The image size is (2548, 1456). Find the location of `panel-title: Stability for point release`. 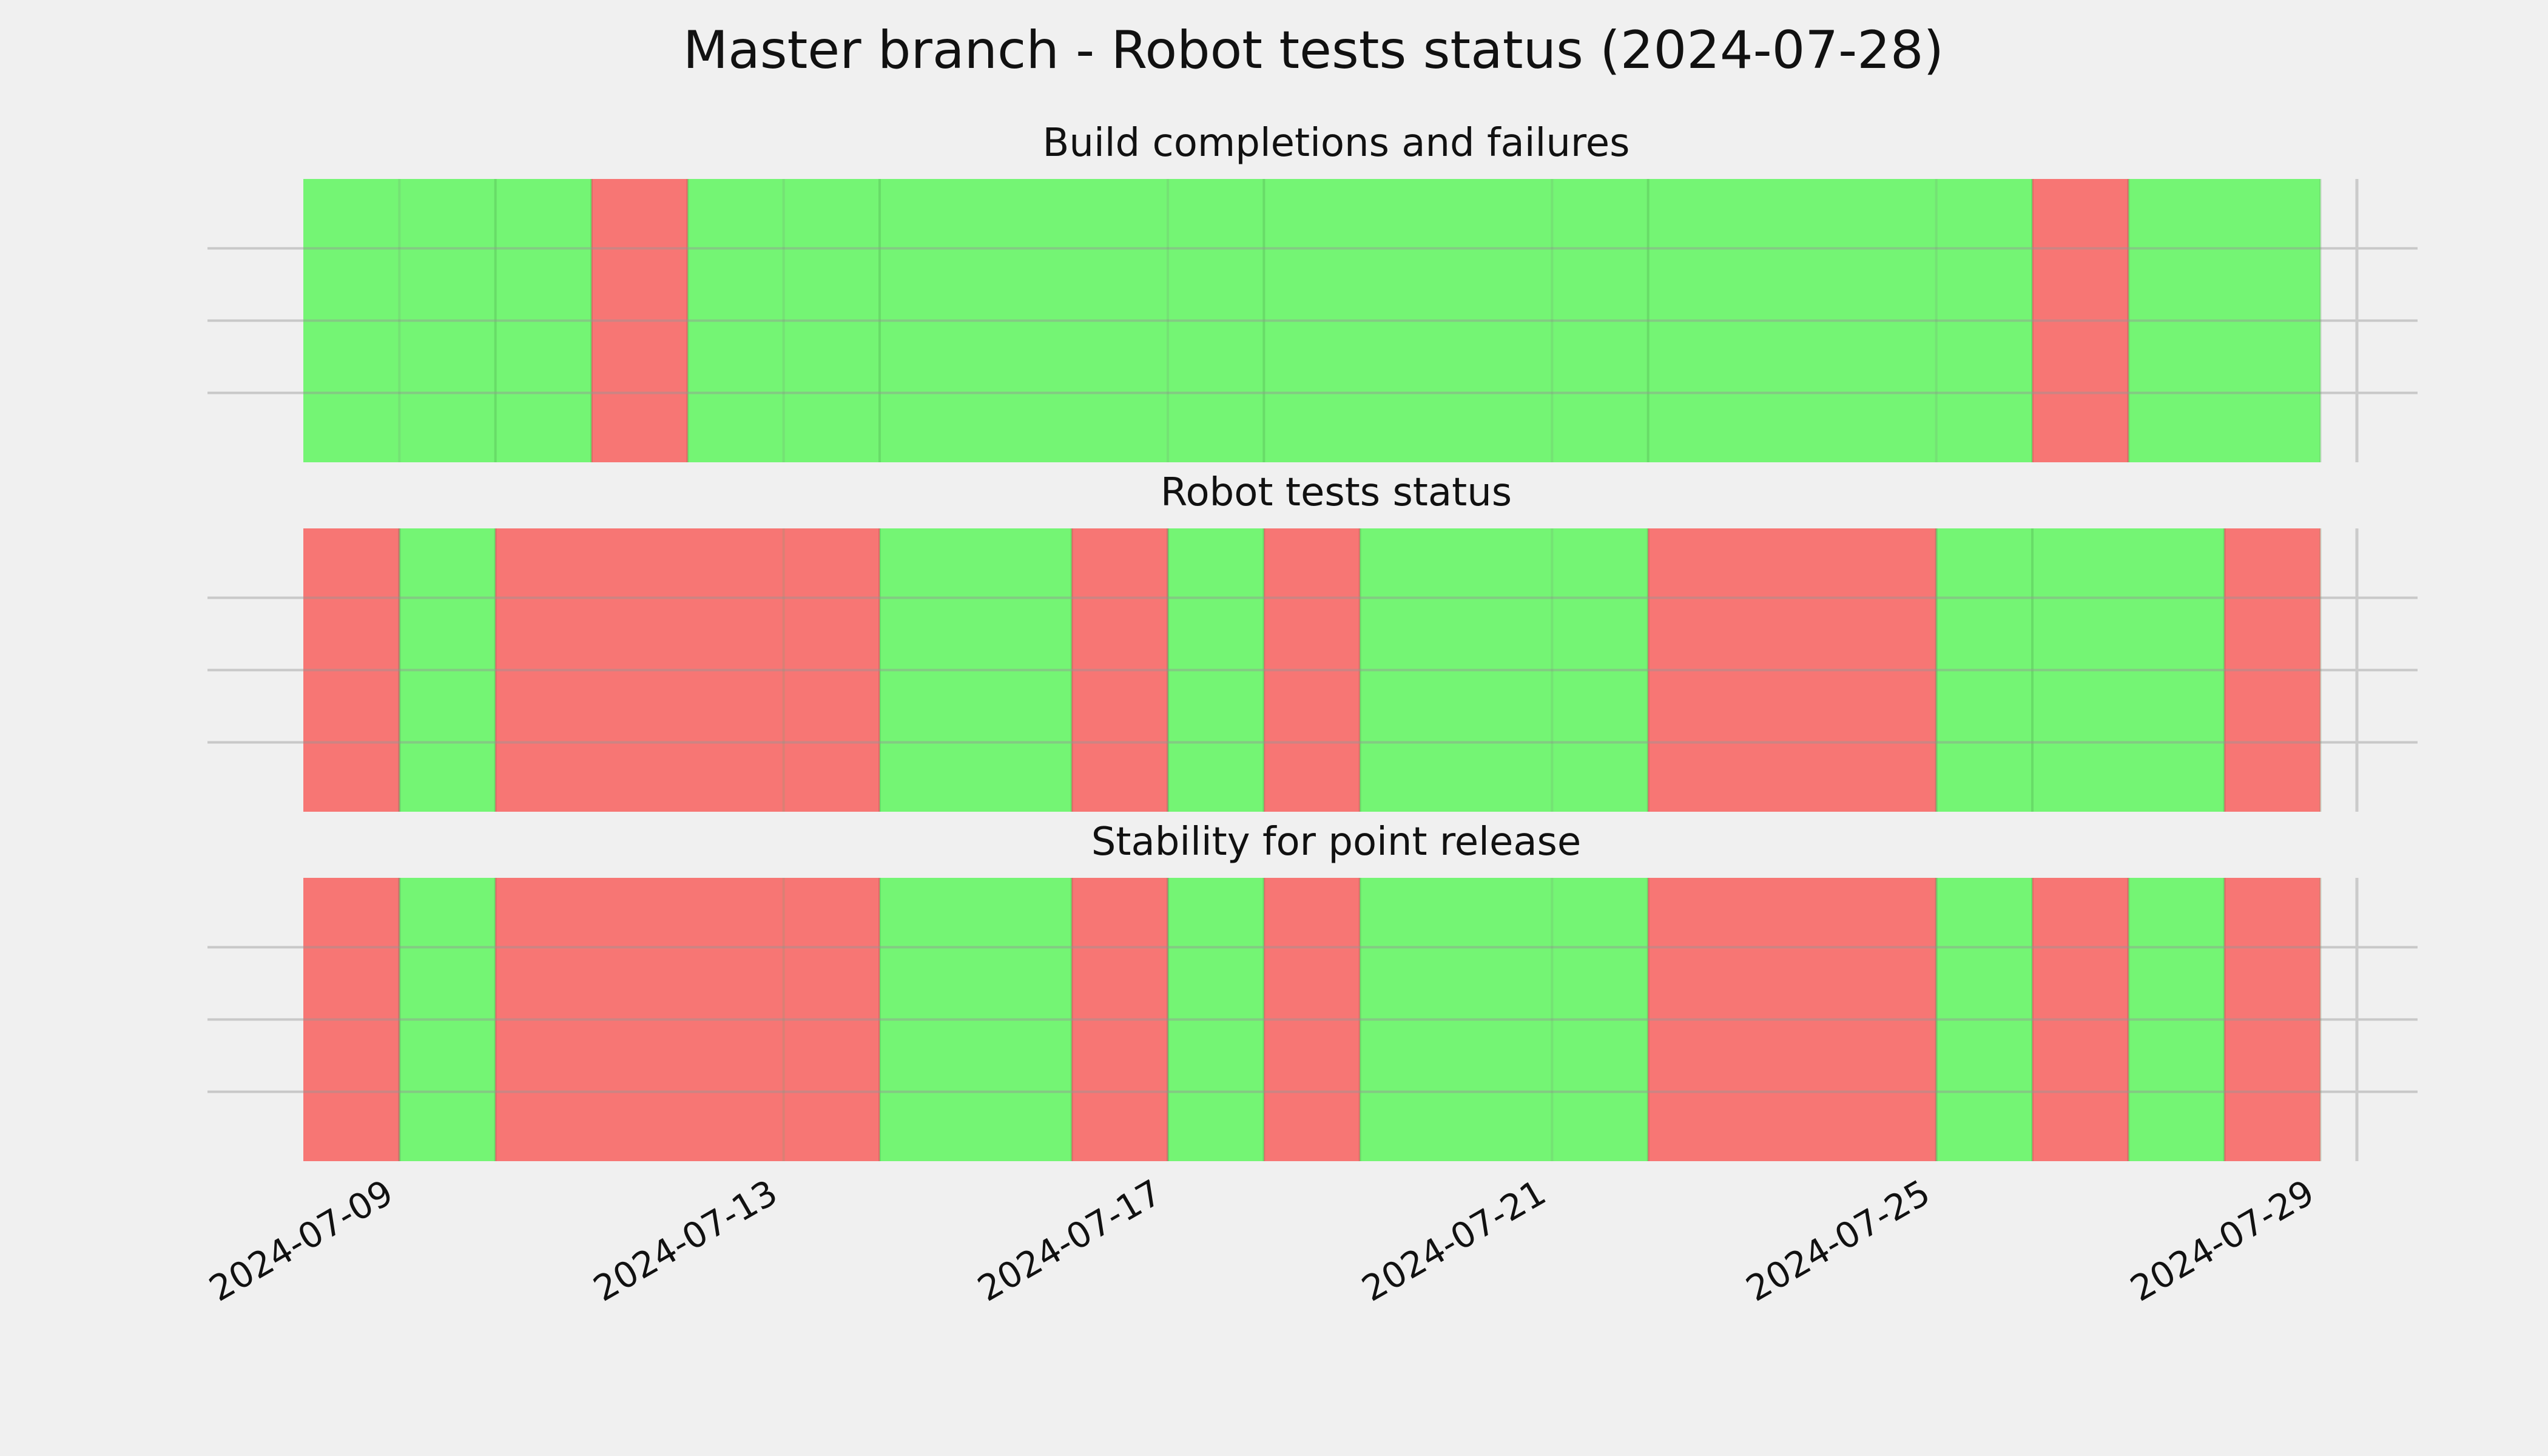

panel-title: Stability for point release is located at coordinates (1336, 842).